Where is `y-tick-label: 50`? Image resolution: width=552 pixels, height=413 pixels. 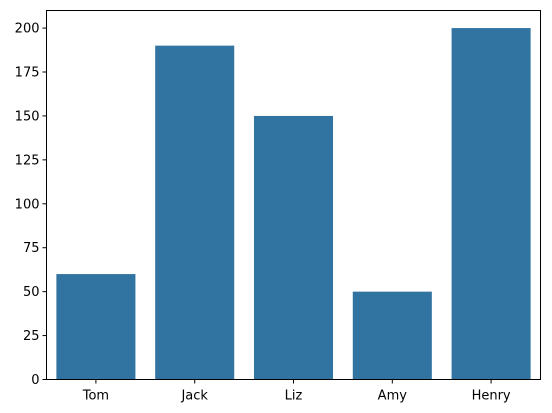
y-tick-label: 50 is located at coordinates (31, 292).